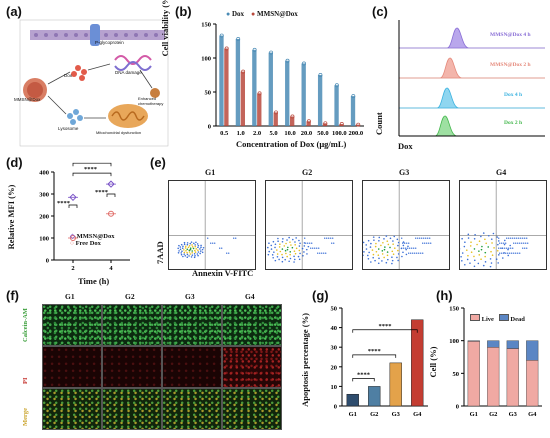 The height and width of the screenshot is (438, 550). I want to click on flow-scatter, so click(309, 225).